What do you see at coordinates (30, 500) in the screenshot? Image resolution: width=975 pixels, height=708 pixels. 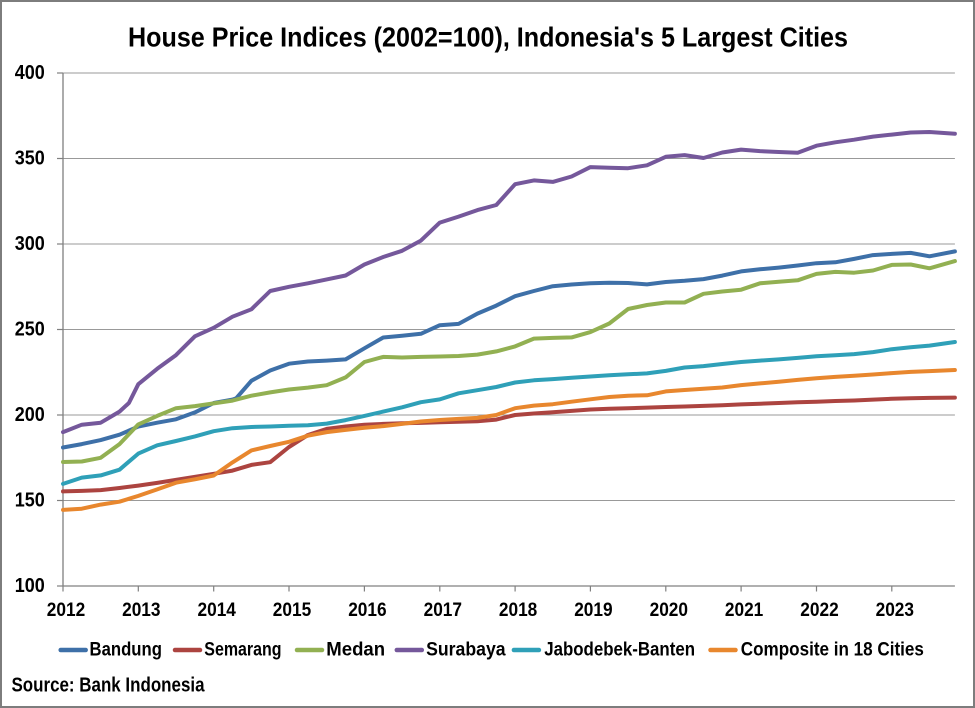 I see `svg-text: 150` at bounding box center [30, 500].